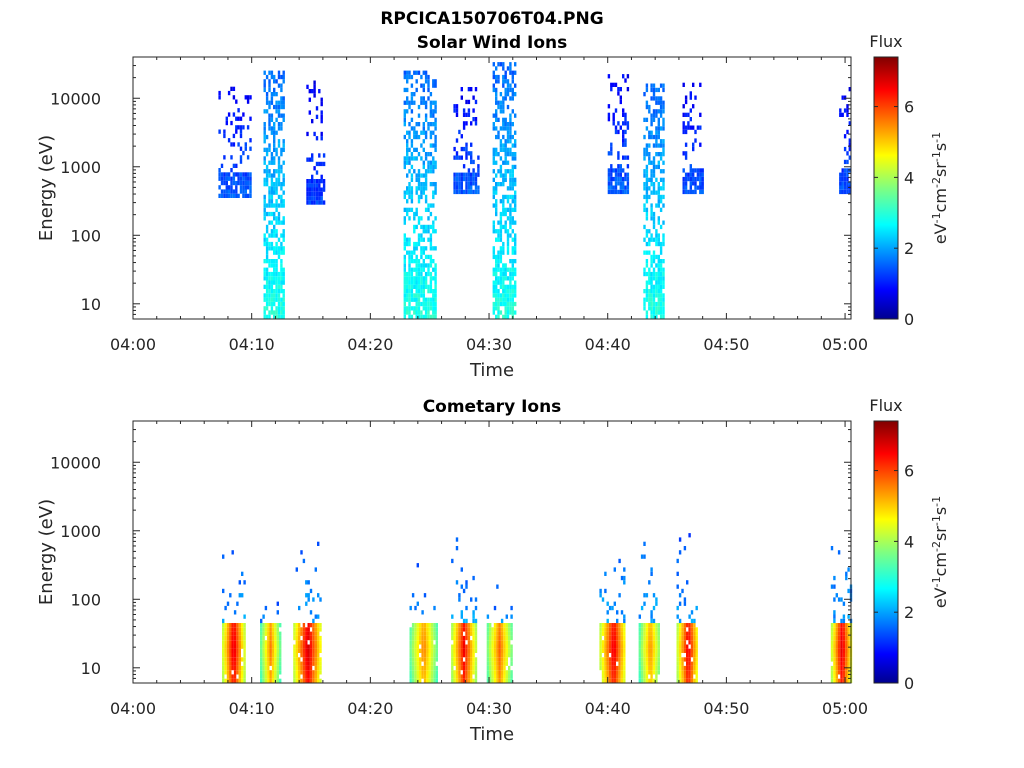  Describe the element at coordinates (252, 344) in the screenshot. I see `x-tick-label: 04:10` at that location.